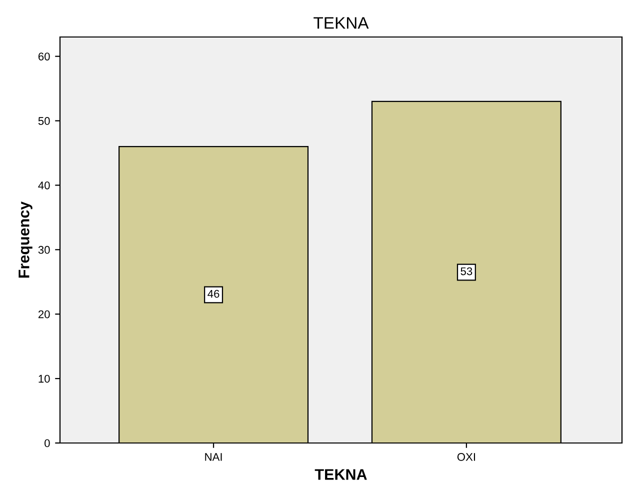 This screenshot has width=629, height=504. What do you see at coordinates (44, 56) in the screenshot?
I see `y-tick-label: 60` at bounding box center [44, 56].